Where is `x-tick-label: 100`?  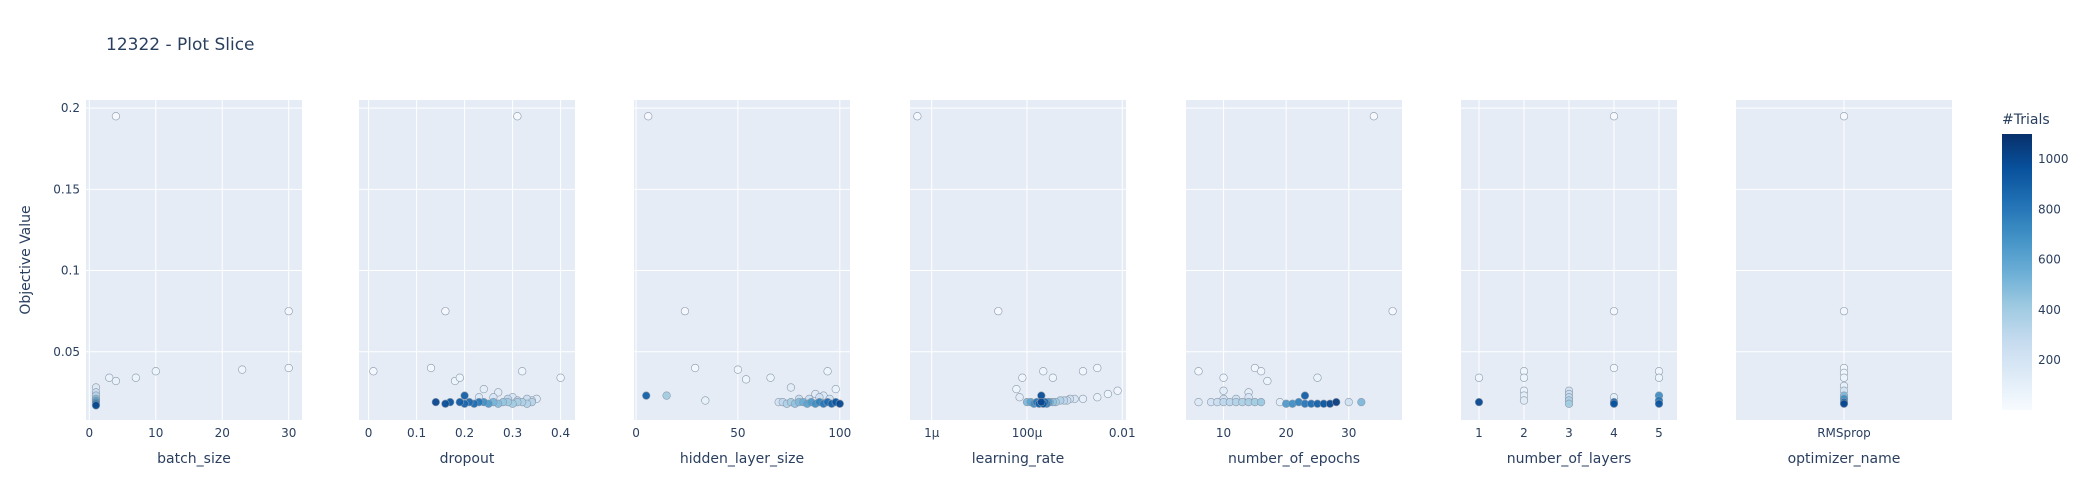
x-tick-label: 100 is located at coordinates (839, 433).